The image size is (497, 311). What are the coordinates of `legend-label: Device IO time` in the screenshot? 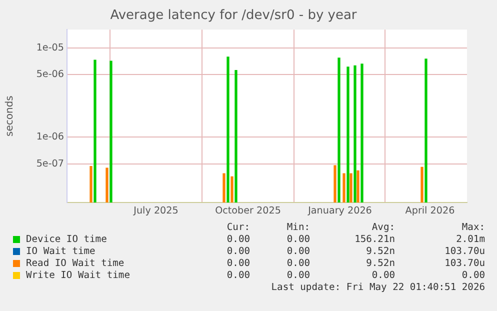 It's located at (66, 240).